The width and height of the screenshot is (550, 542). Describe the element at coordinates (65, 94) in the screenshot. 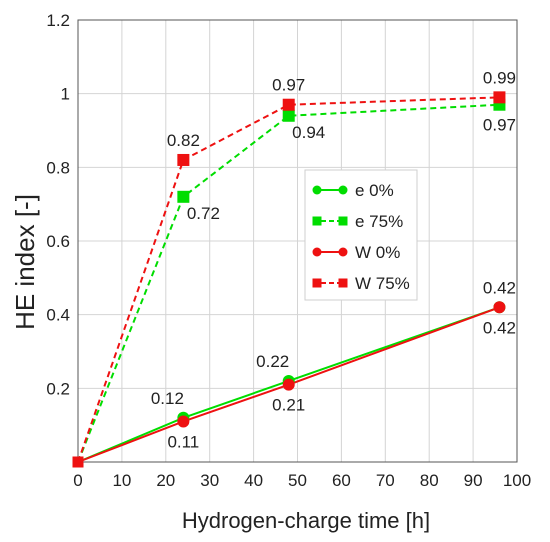

I see `y-tick-label: 1` at that location.